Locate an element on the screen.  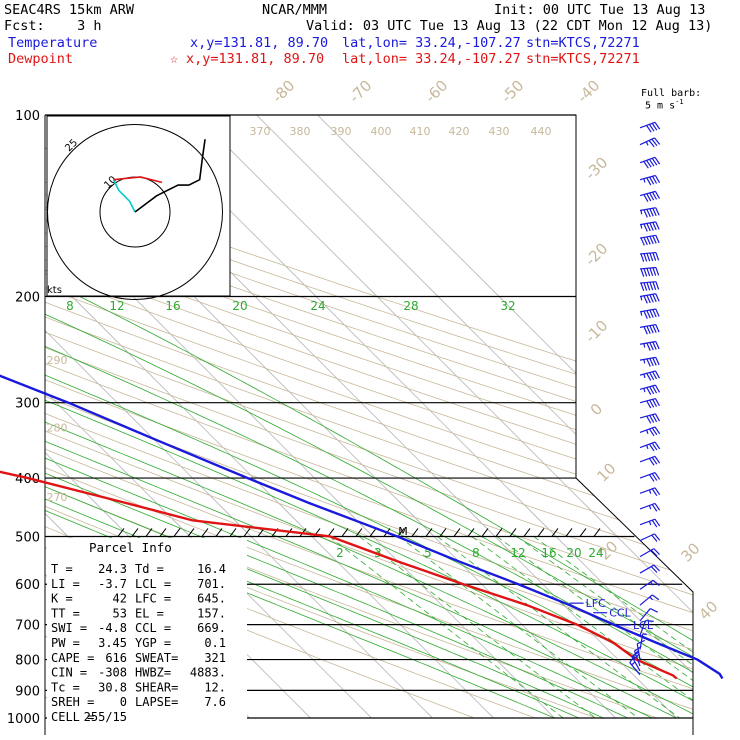
pressure-label: 600 is located at coordinates (27, 585).